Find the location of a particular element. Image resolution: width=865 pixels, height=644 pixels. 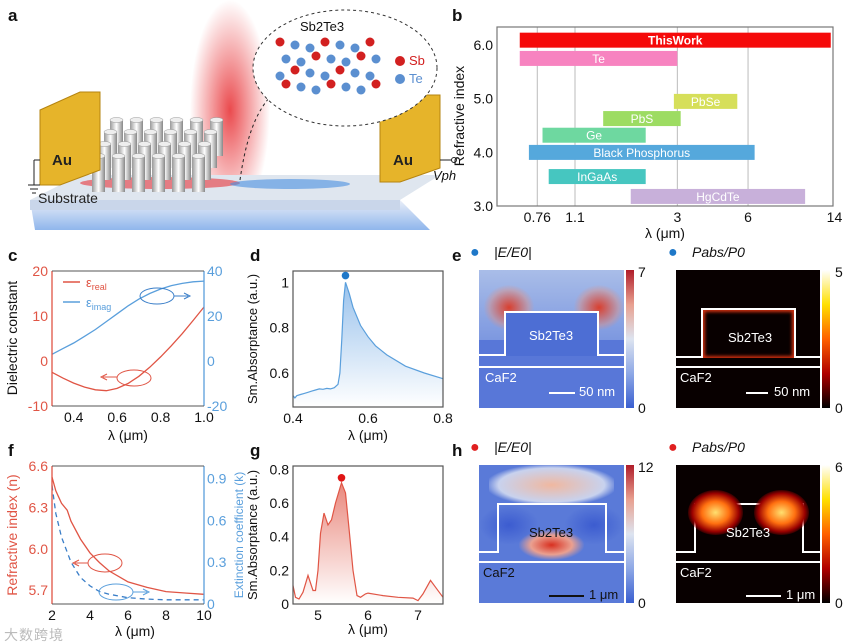

bar-label: Black Phosphorus is located at coordinates (641, 153).